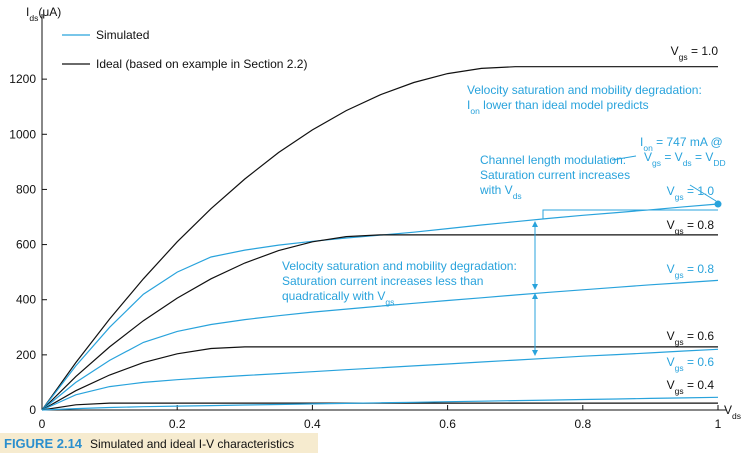 The height and width of the screenshot is (465, 754). Describe the element at coordinates (564, 105) in the screenshot. I see `text-segment: lower than ideal model predicts` at that location.